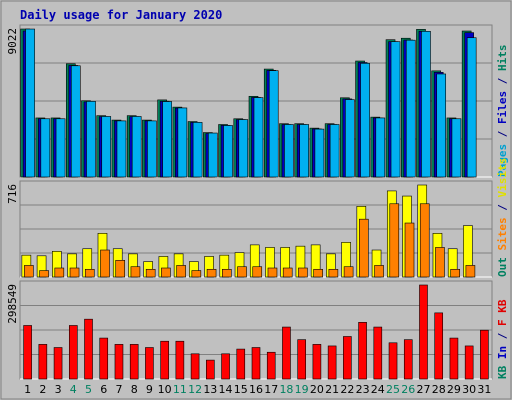 Image resolution: width=512 pixels, height=400 pixels. I want to click on x-tick-label: 12, so click(195, 389).